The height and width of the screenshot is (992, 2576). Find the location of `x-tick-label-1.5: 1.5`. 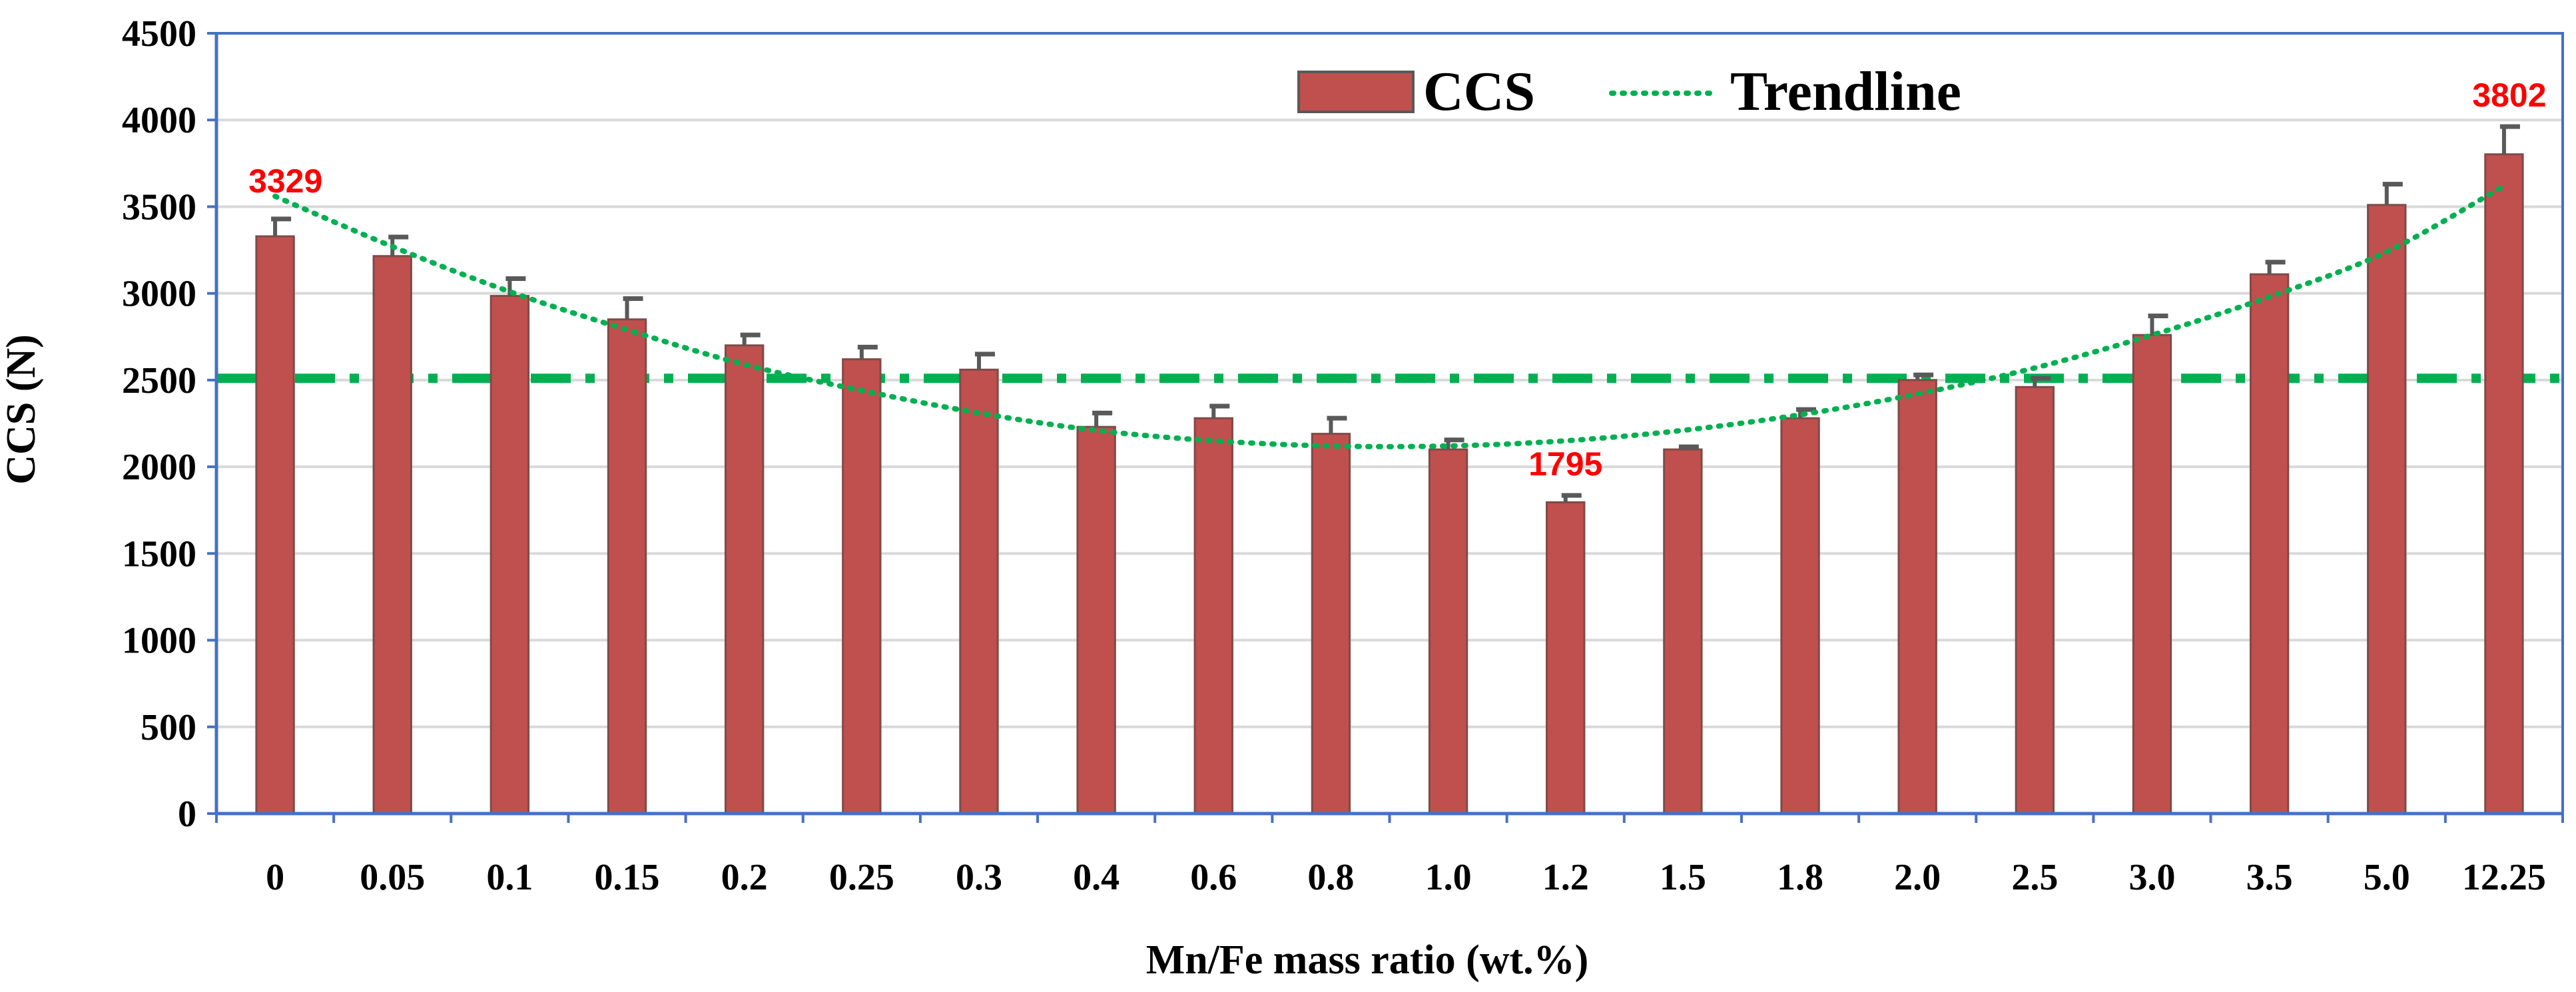

x-tick-label-1.5: 1.5 is located at coordinates (1683, 877).